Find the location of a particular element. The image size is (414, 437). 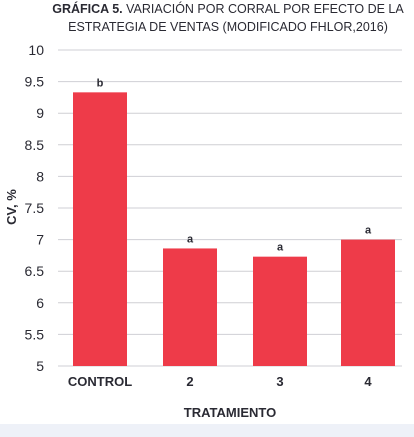

chart-title-prefix: GRÁFICA 5. is located at coordinates (87, 8).